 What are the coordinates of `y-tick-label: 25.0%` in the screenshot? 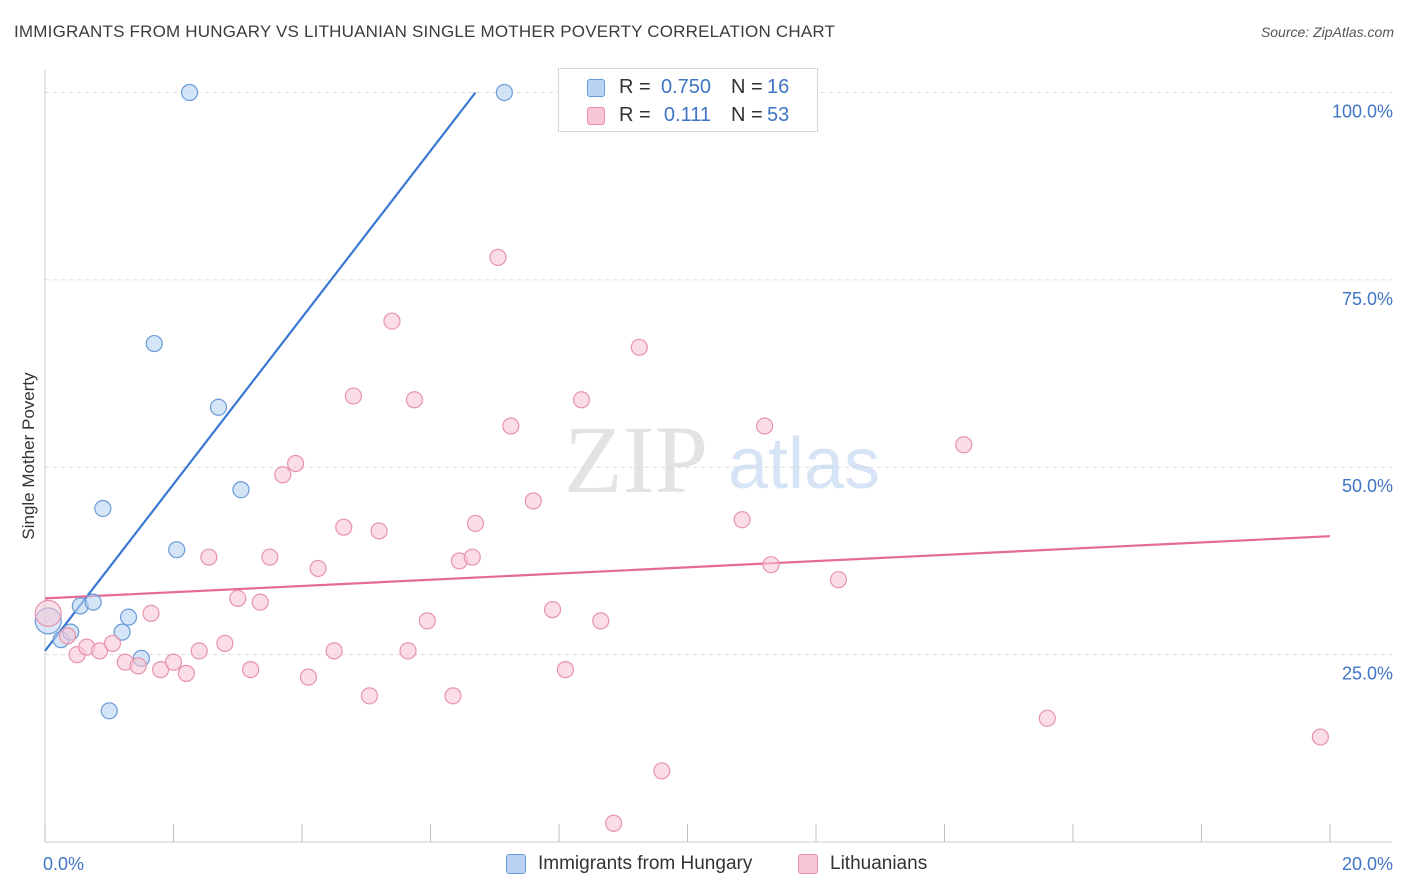 It's located at (1367, 674).